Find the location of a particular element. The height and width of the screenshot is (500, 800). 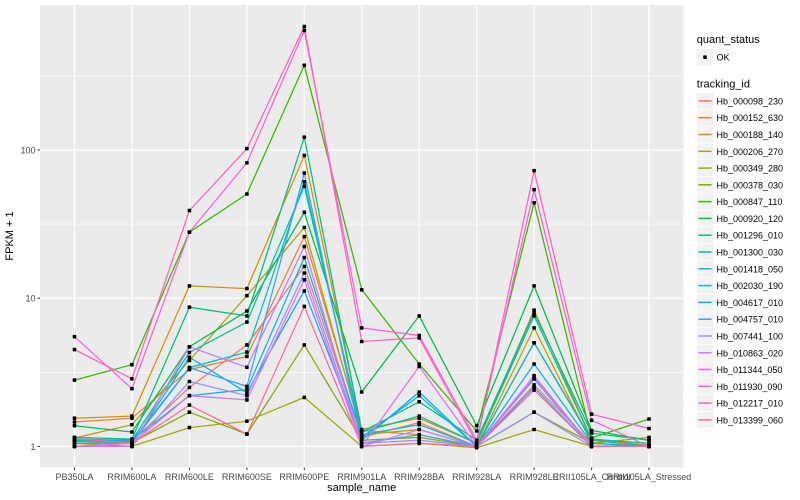

svg-text: RRIM928BA is located at coordinates (419, 477).